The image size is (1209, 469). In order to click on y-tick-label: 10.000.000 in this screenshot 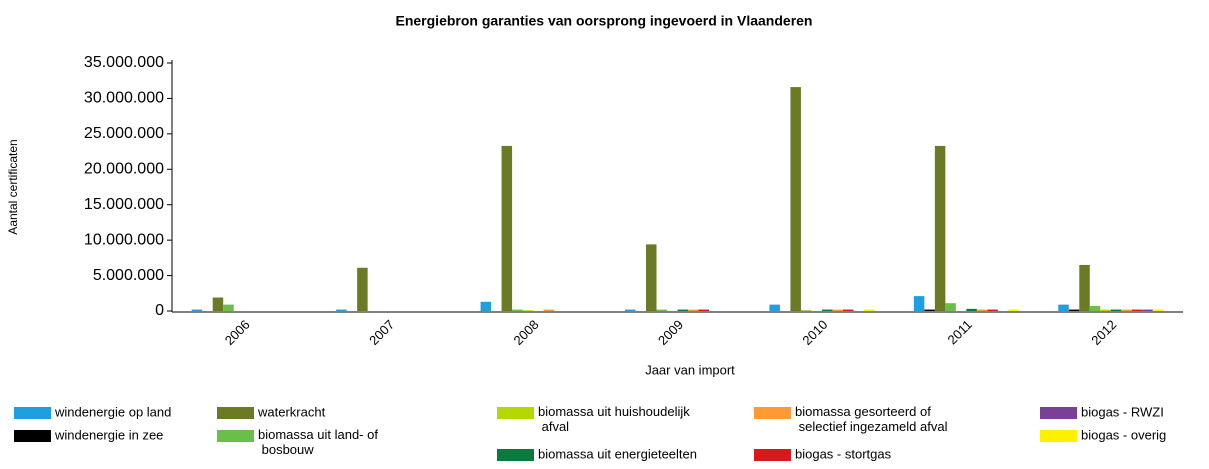, I will do `click(124, 239)`.